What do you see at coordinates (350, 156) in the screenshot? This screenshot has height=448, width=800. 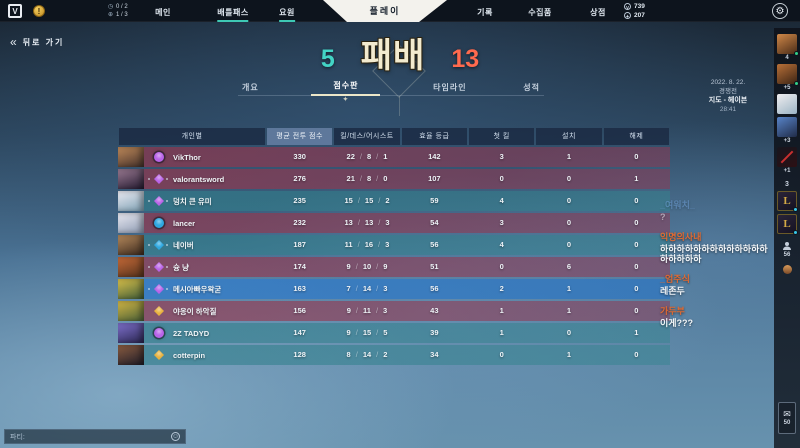 I see `kda-value: 22` at bounding box center [350, 156].